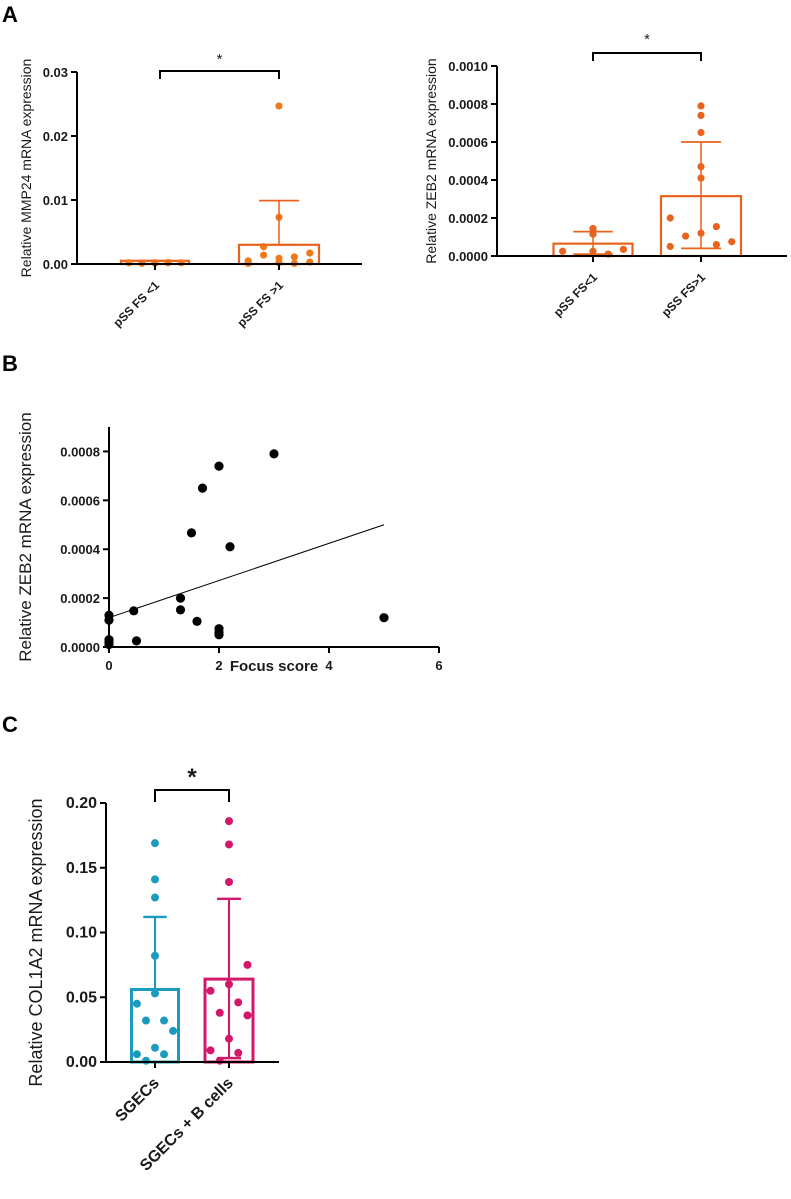  What do you see at coordinates (55, 136) in the screenshot?
I see `y-tick-label: 0.02` at bounding box center [55, 136].